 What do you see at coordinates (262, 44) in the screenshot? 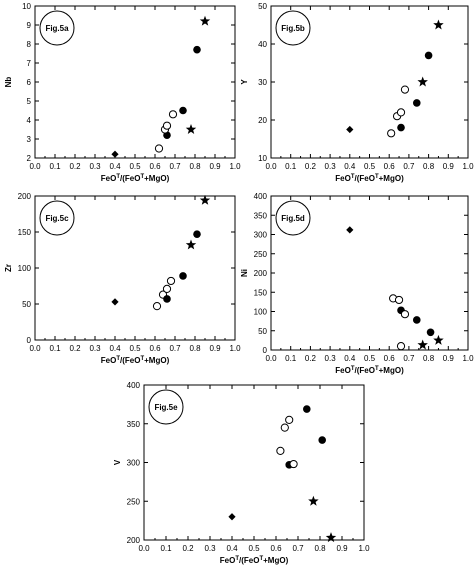
I see `y-tick-label: 40` at bounding box center [262, 44].